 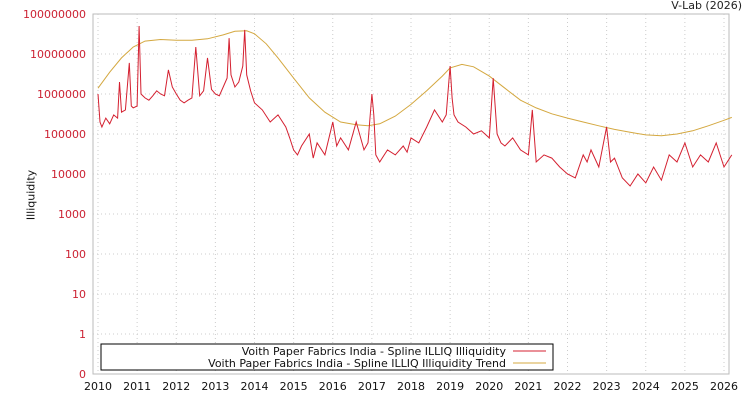 I want to click on x-tick-label: 2010, so click(x=98, y=386).